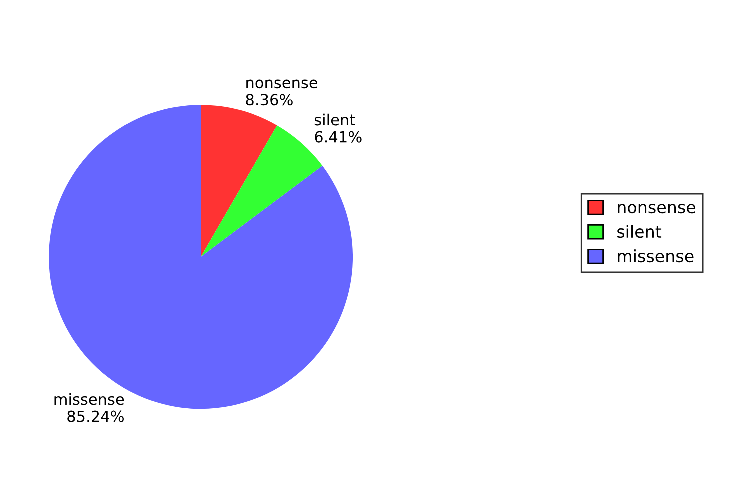  I want to click on legend-label: nonsense, so click(657, 209).